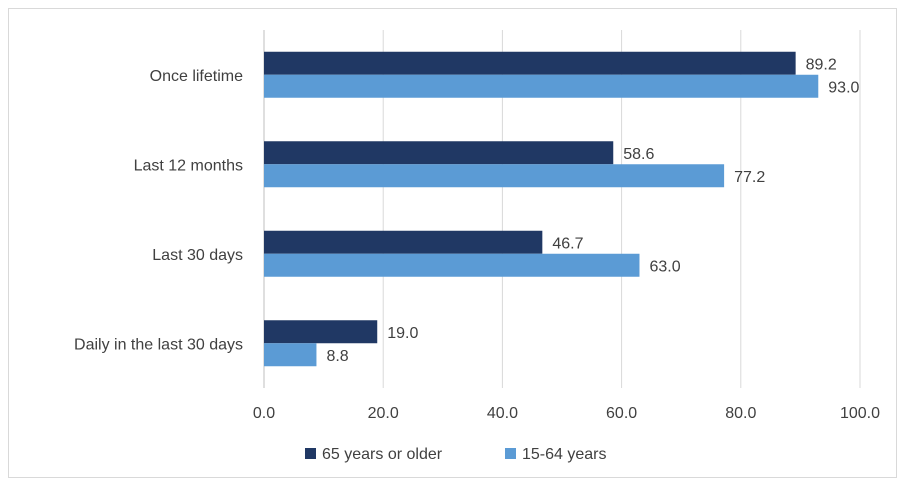 The height and width of the screenshot is (484, 905). What do you see at coordinates (402, 333) in the screenshot?
I see `data-label: 19.0` at bounding box center [402, 333].